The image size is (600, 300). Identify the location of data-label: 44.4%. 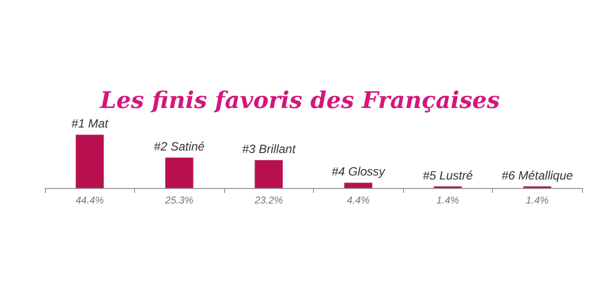
(90, 201).